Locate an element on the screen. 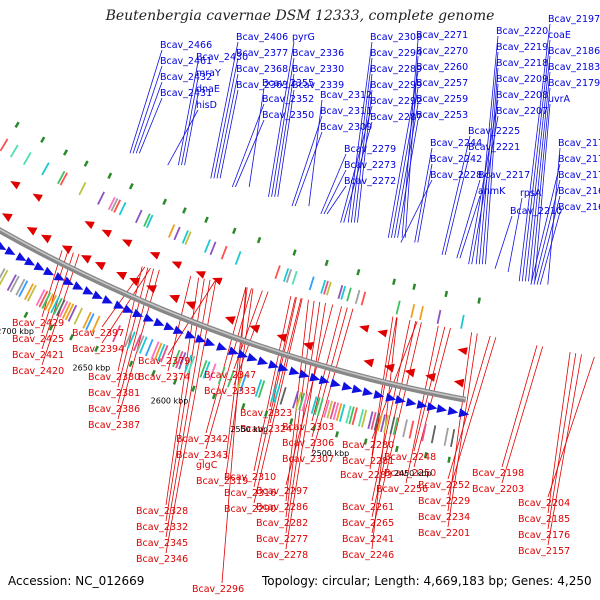  bottom-gene-label: Bcav_2345 is located at coordinates (162, 543).